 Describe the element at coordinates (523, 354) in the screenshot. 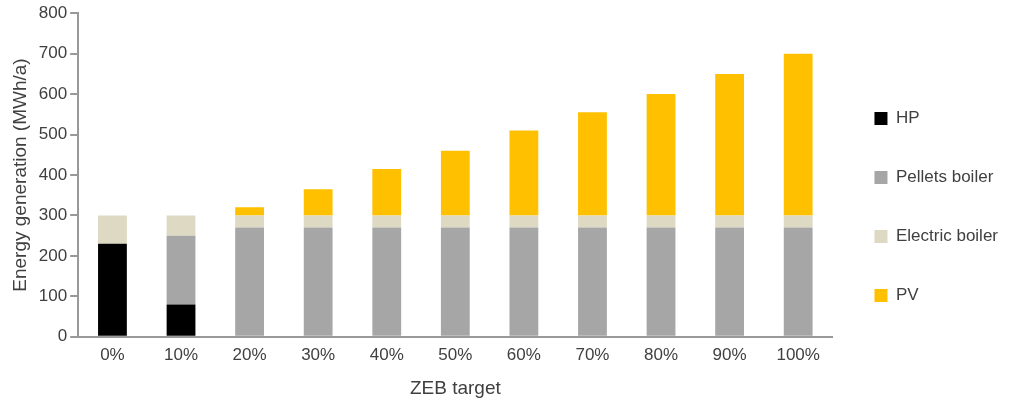

I see `x-tick-label: 60%` at that location.